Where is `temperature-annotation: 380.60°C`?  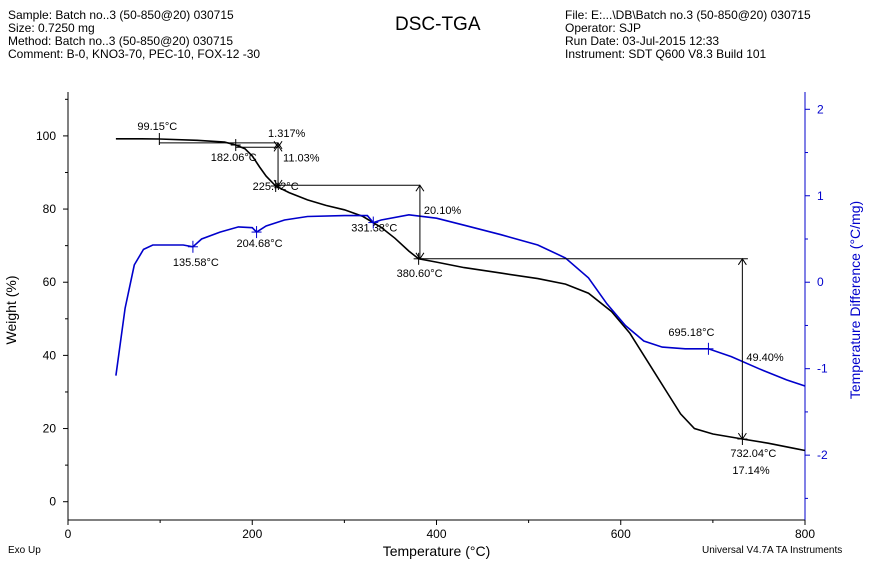 temperature-annotation: 380.60°C is located at coordinates (420, 274).